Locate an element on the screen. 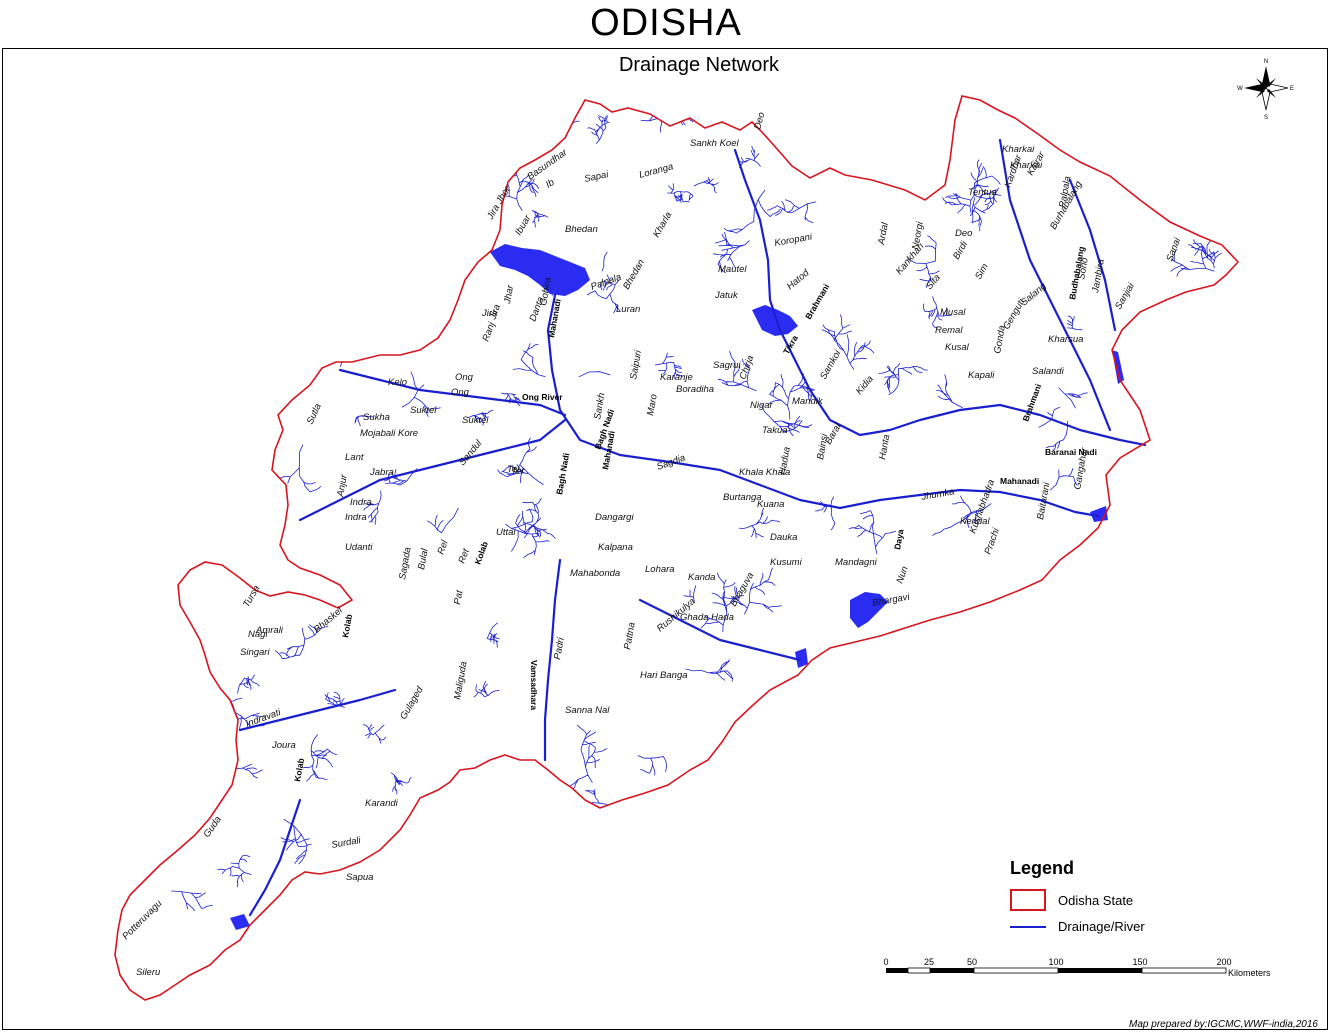 The height and width of the screenshot is (1034, 1332). river-label: Bhedan is located at coordinates (634, 275).